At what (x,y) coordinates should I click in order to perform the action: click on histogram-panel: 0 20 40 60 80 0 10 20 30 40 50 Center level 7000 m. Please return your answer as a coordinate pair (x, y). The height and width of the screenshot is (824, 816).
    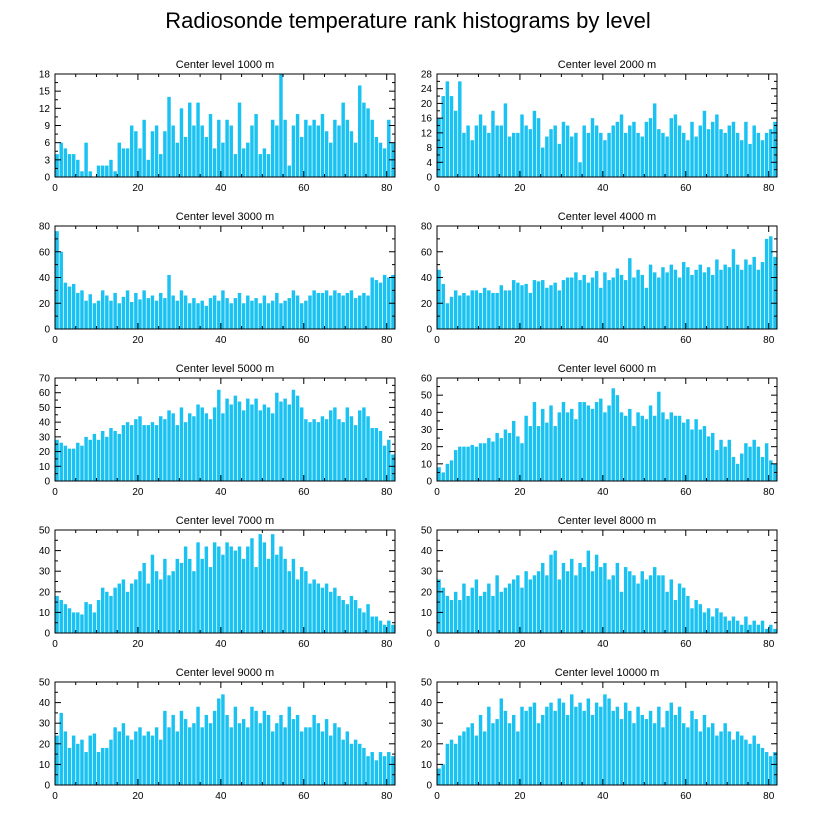
    Looking at the image, I should click on (217, 582).